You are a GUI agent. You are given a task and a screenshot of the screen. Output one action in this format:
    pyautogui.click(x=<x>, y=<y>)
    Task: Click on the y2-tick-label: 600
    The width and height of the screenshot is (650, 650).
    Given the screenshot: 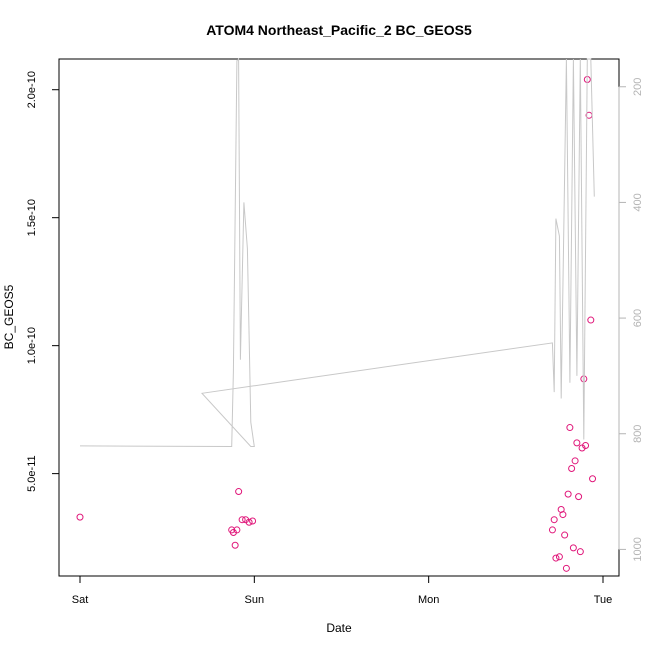 What is the action you would take?
    pyautogui.click(x=638, y=318)
    